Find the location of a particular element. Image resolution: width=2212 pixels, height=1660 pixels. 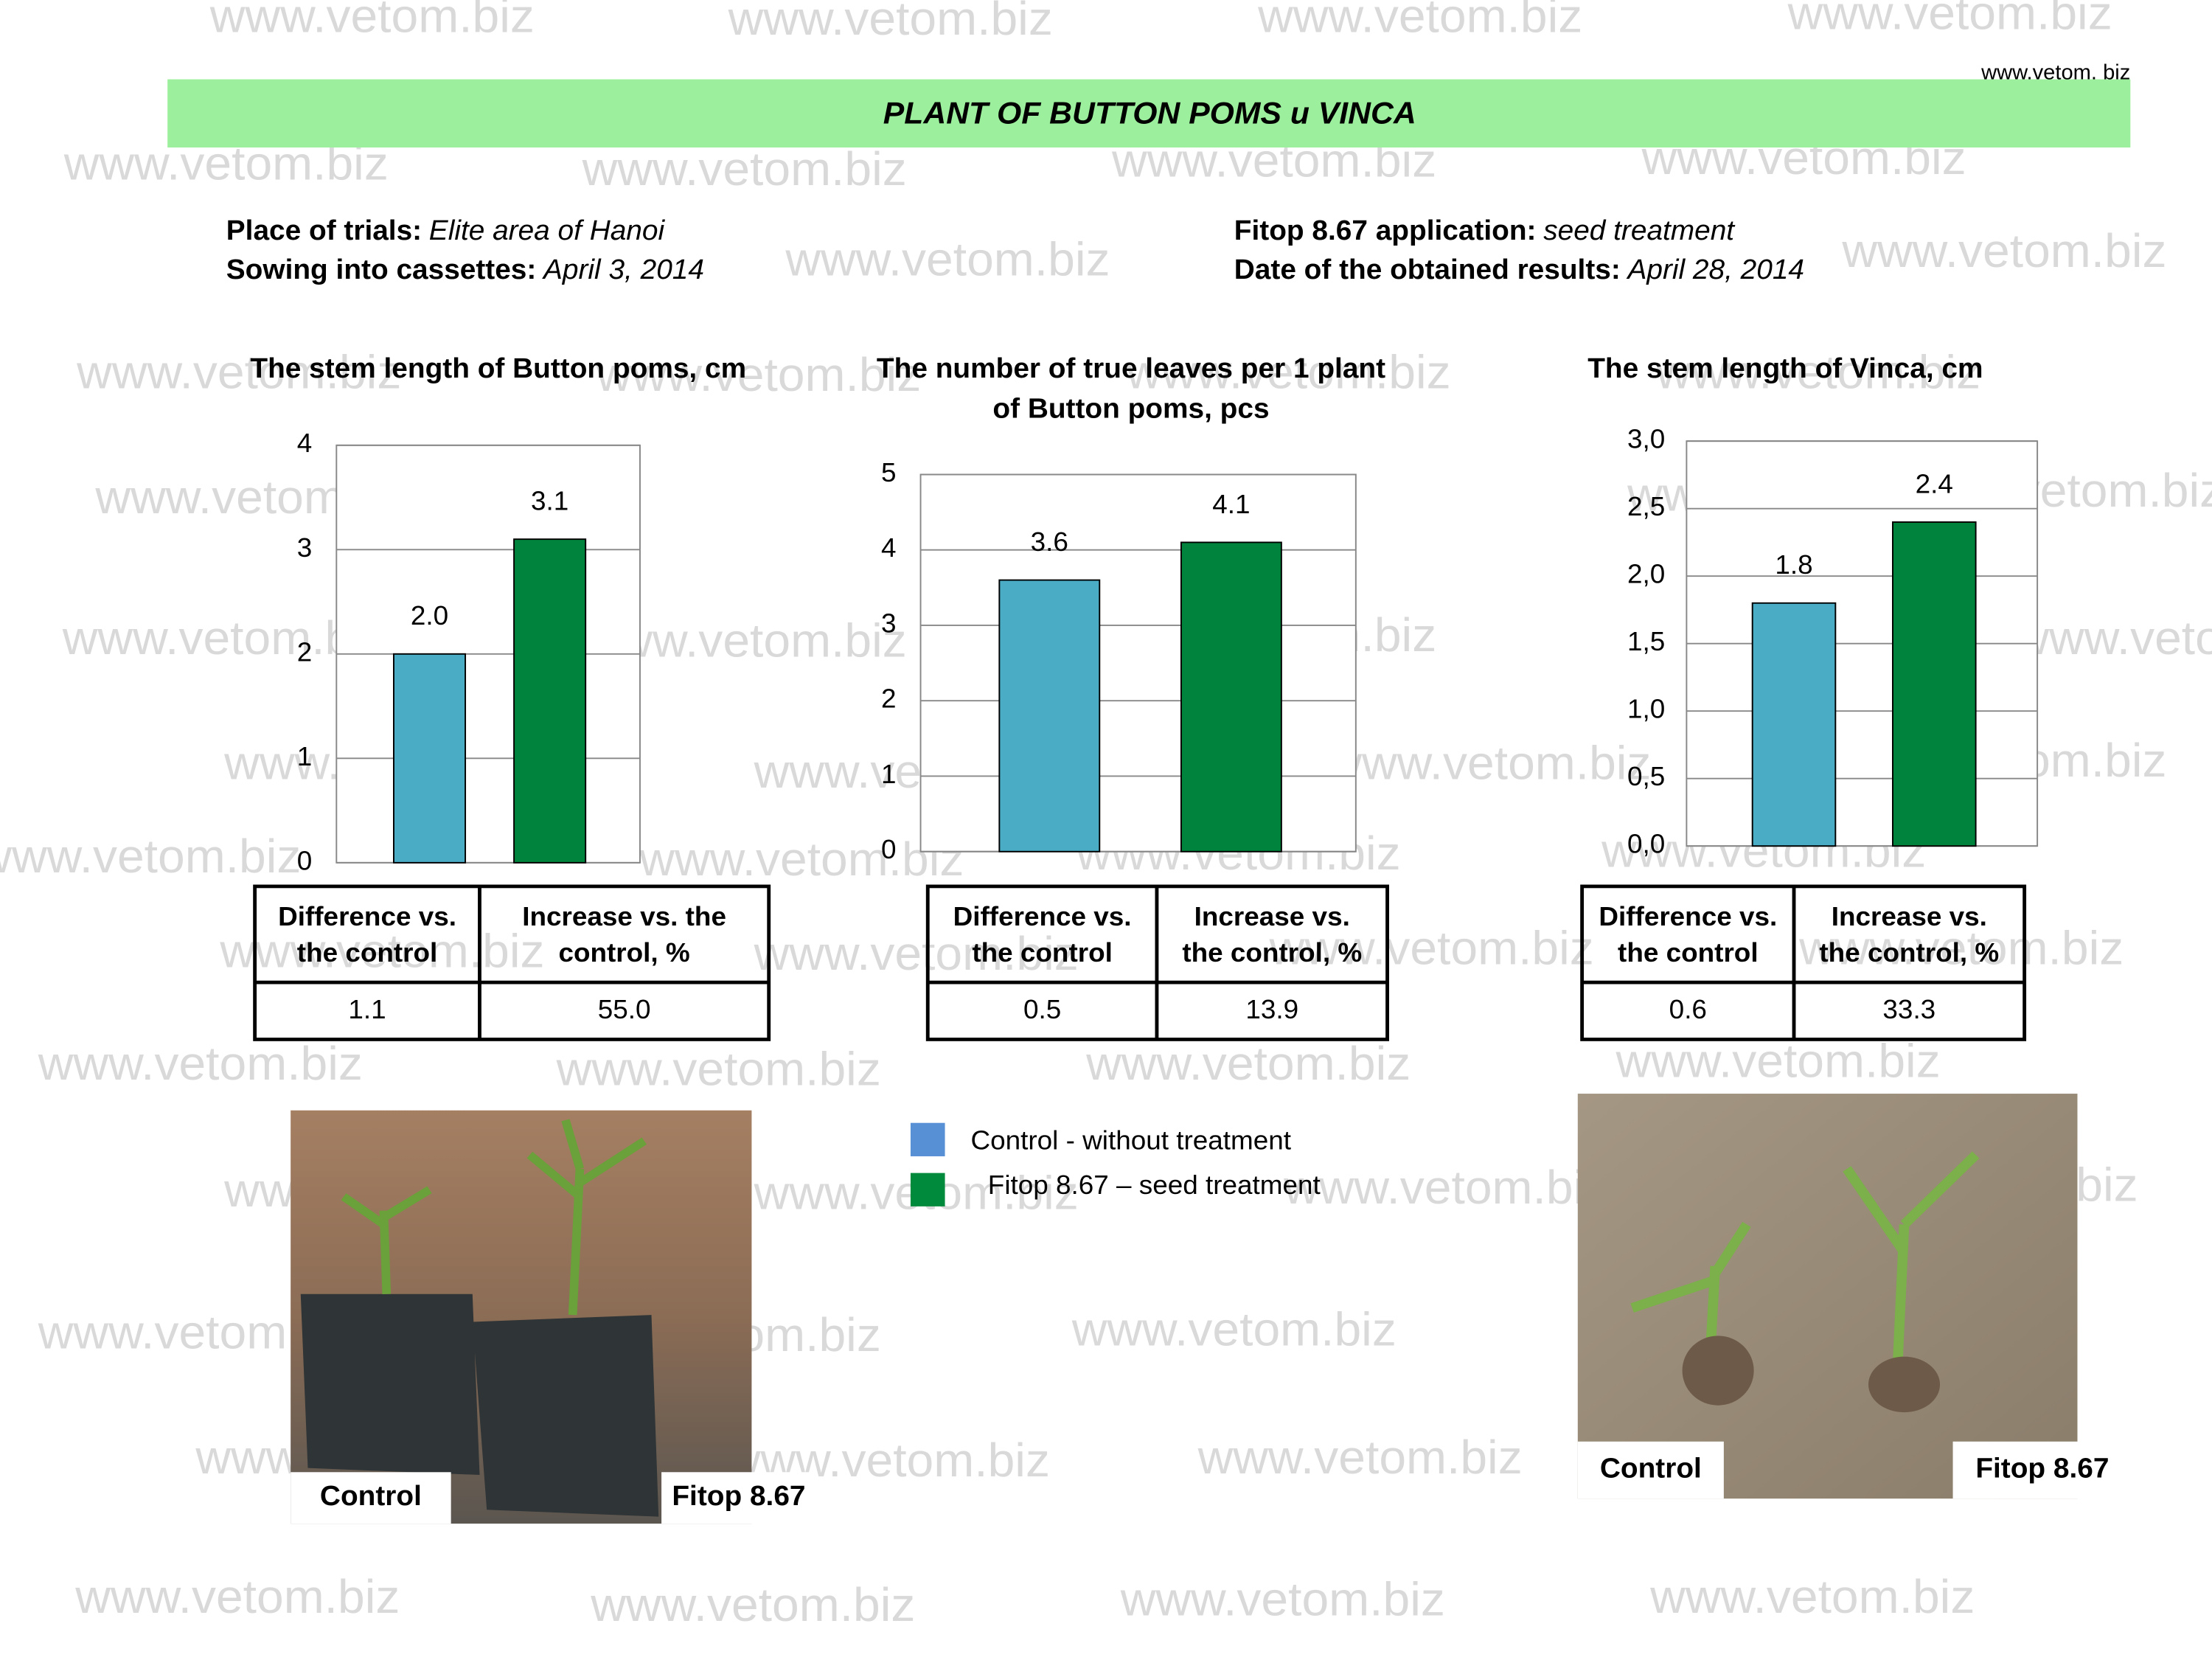

table-cell: 55.0 is located at coordinates (624, 1009).